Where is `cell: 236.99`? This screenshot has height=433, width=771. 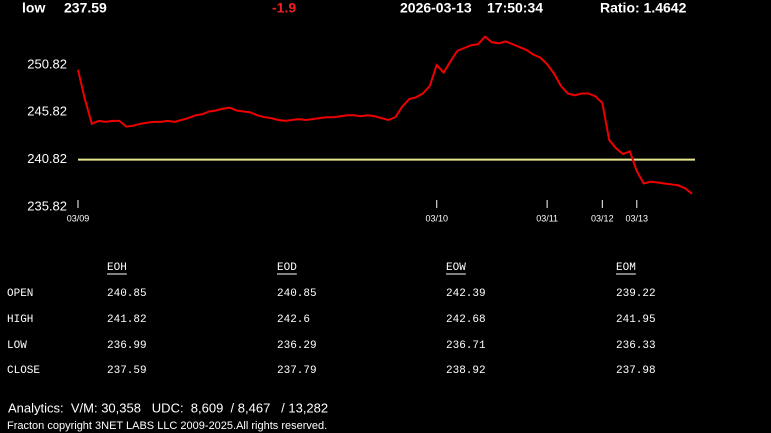
cell: 236.99 is located at coordinates (127, 346).